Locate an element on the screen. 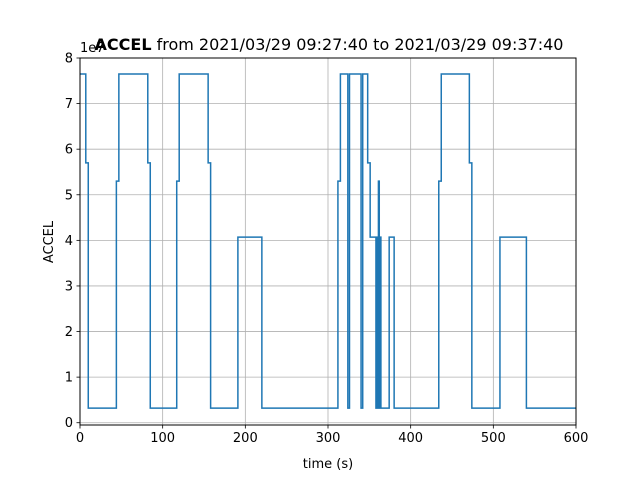 The width and height of the screenshot is (640, 480). y-tick-label: 2 is located at coordinates (69, 332).